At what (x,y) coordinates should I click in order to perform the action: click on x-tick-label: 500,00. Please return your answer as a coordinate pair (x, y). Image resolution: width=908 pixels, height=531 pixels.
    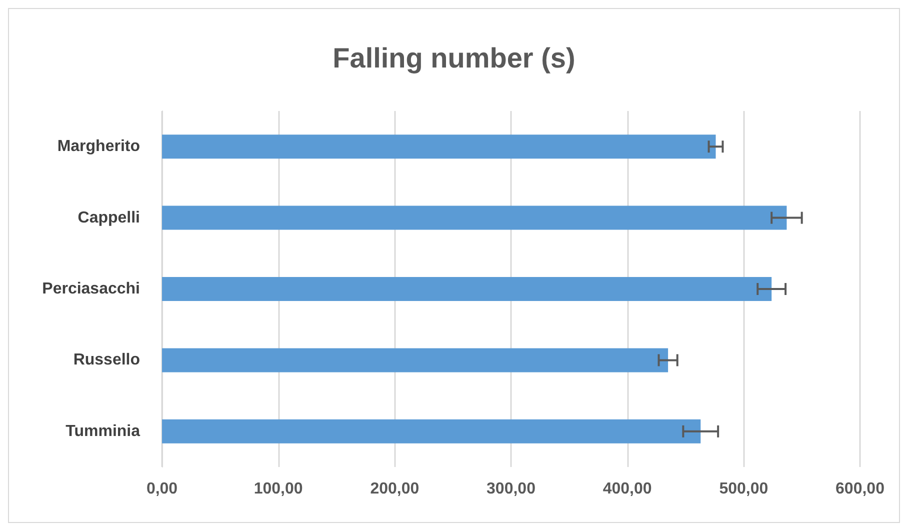
    Looking at the image, I should click on (743, 489).